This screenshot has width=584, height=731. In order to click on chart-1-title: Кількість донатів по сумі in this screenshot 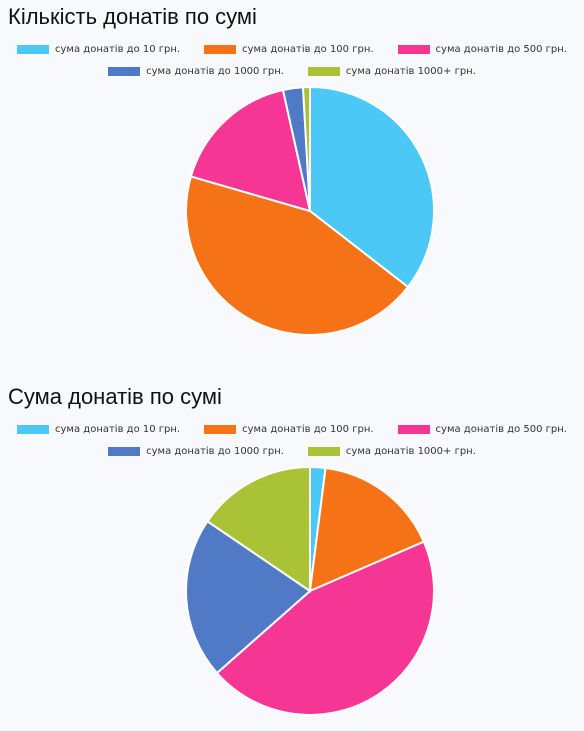, I will do `click(132, 16)`.